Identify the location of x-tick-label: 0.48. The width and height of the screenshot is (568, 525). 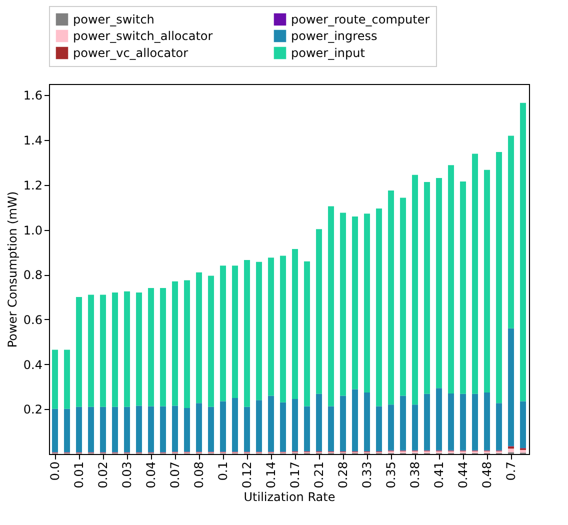
(487, 475).